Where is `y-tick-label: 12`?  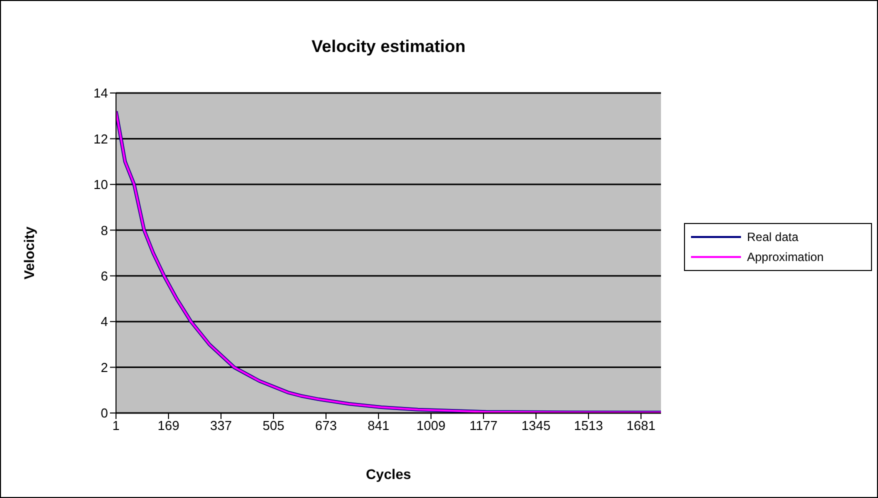
y-tick-label: 12 is located at coordinates (101, 138).